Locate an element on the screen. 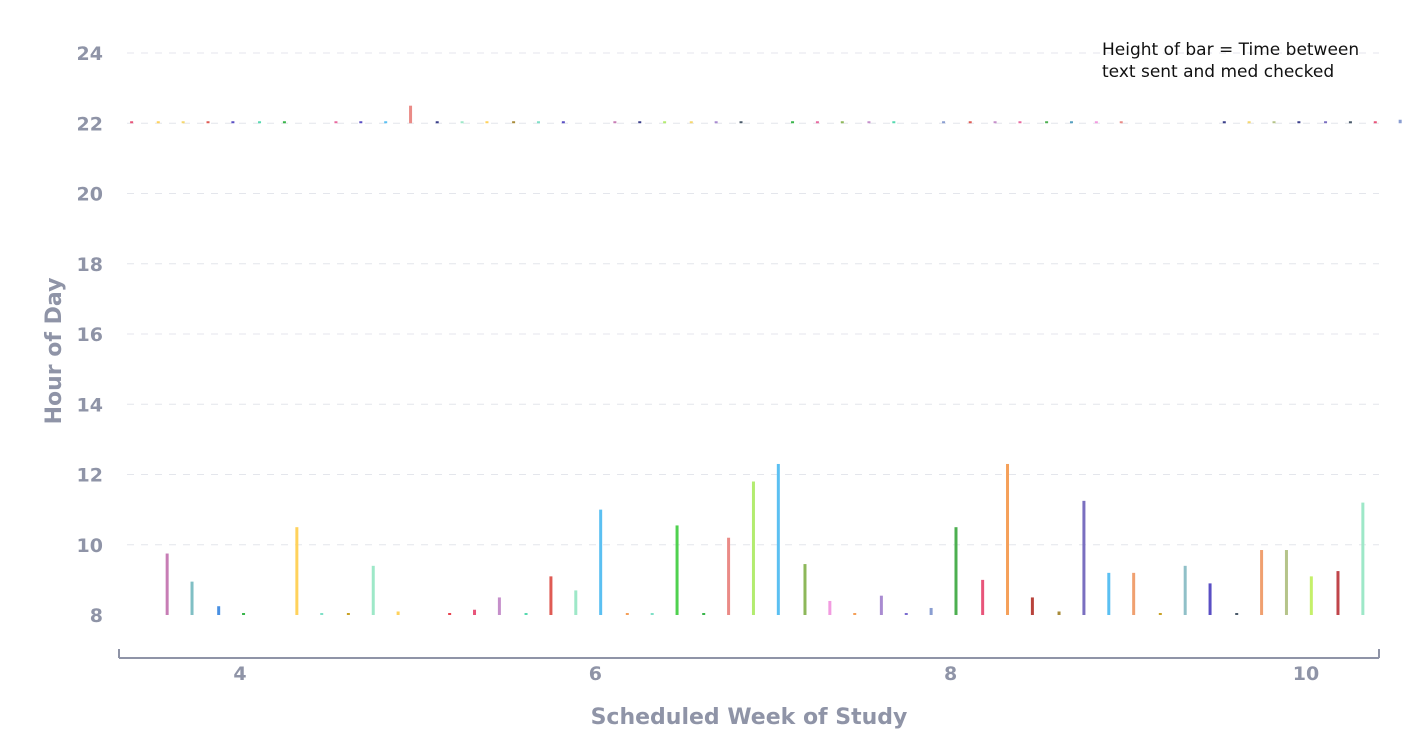 Image resolution: width=1410 pixels, height=734 pixels. x-axis is located at coordinates (749, 654).